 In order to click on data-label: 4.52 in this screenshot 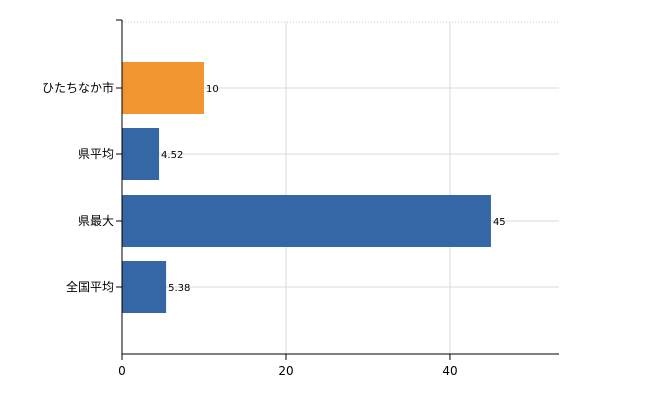, I will do `click(172, 155)`.